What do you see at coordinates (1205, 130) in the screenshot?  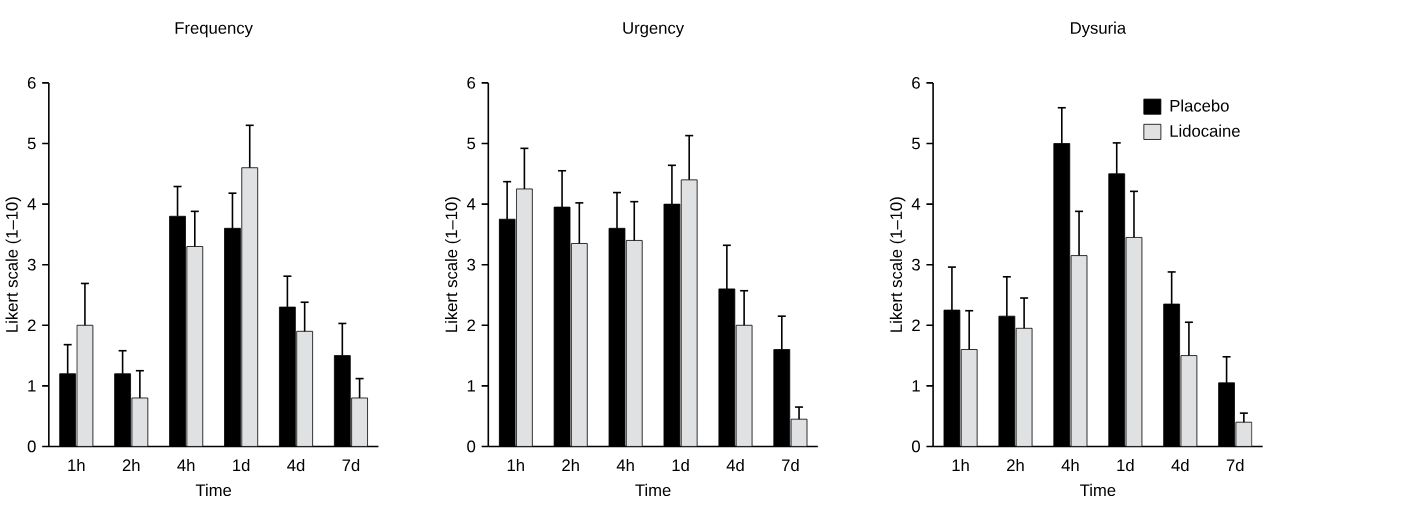 I see `legend-label: Lidocaine` at bounding box center [1205, 130].